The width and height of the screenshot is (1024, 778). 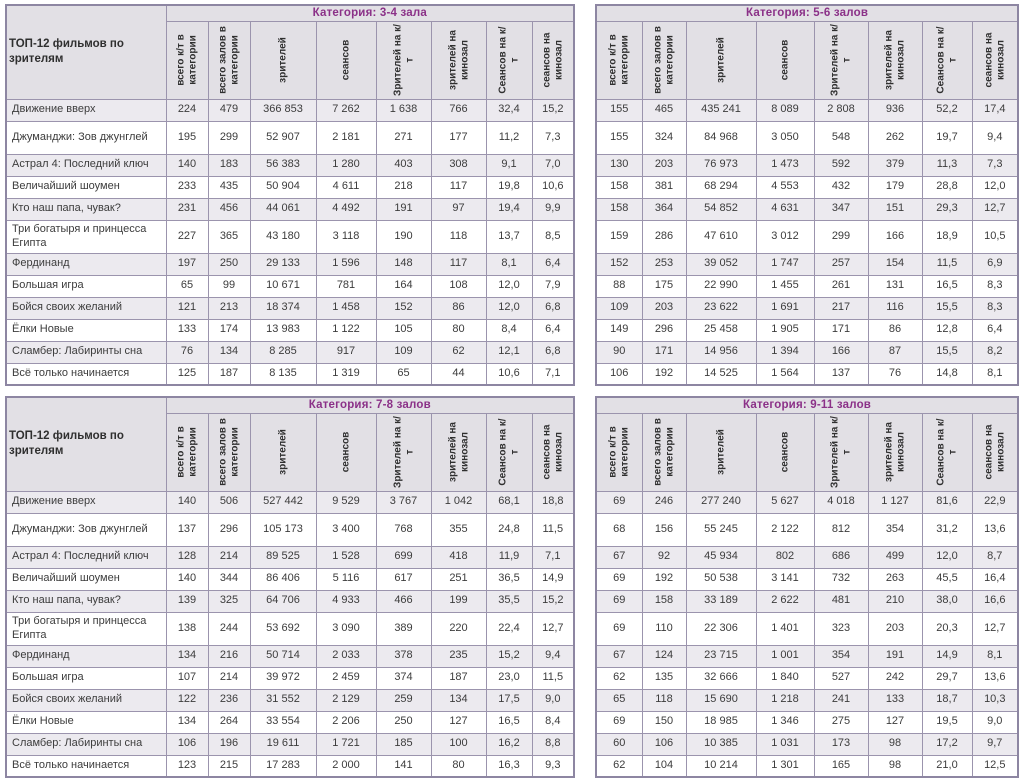 I want to click on data-cell: 137, so click(x=841, y=374).